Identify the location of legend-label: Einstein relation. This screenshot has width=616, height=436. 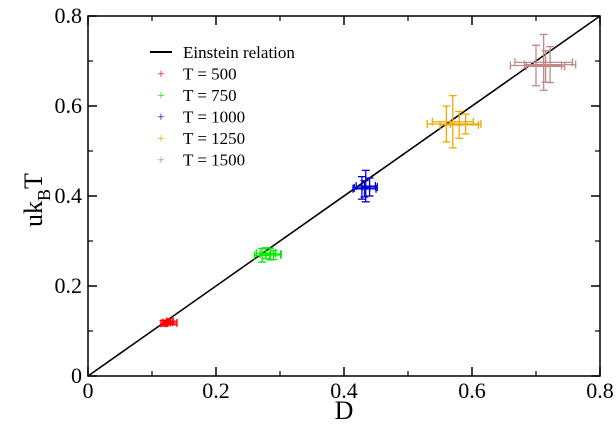
(239, 52).